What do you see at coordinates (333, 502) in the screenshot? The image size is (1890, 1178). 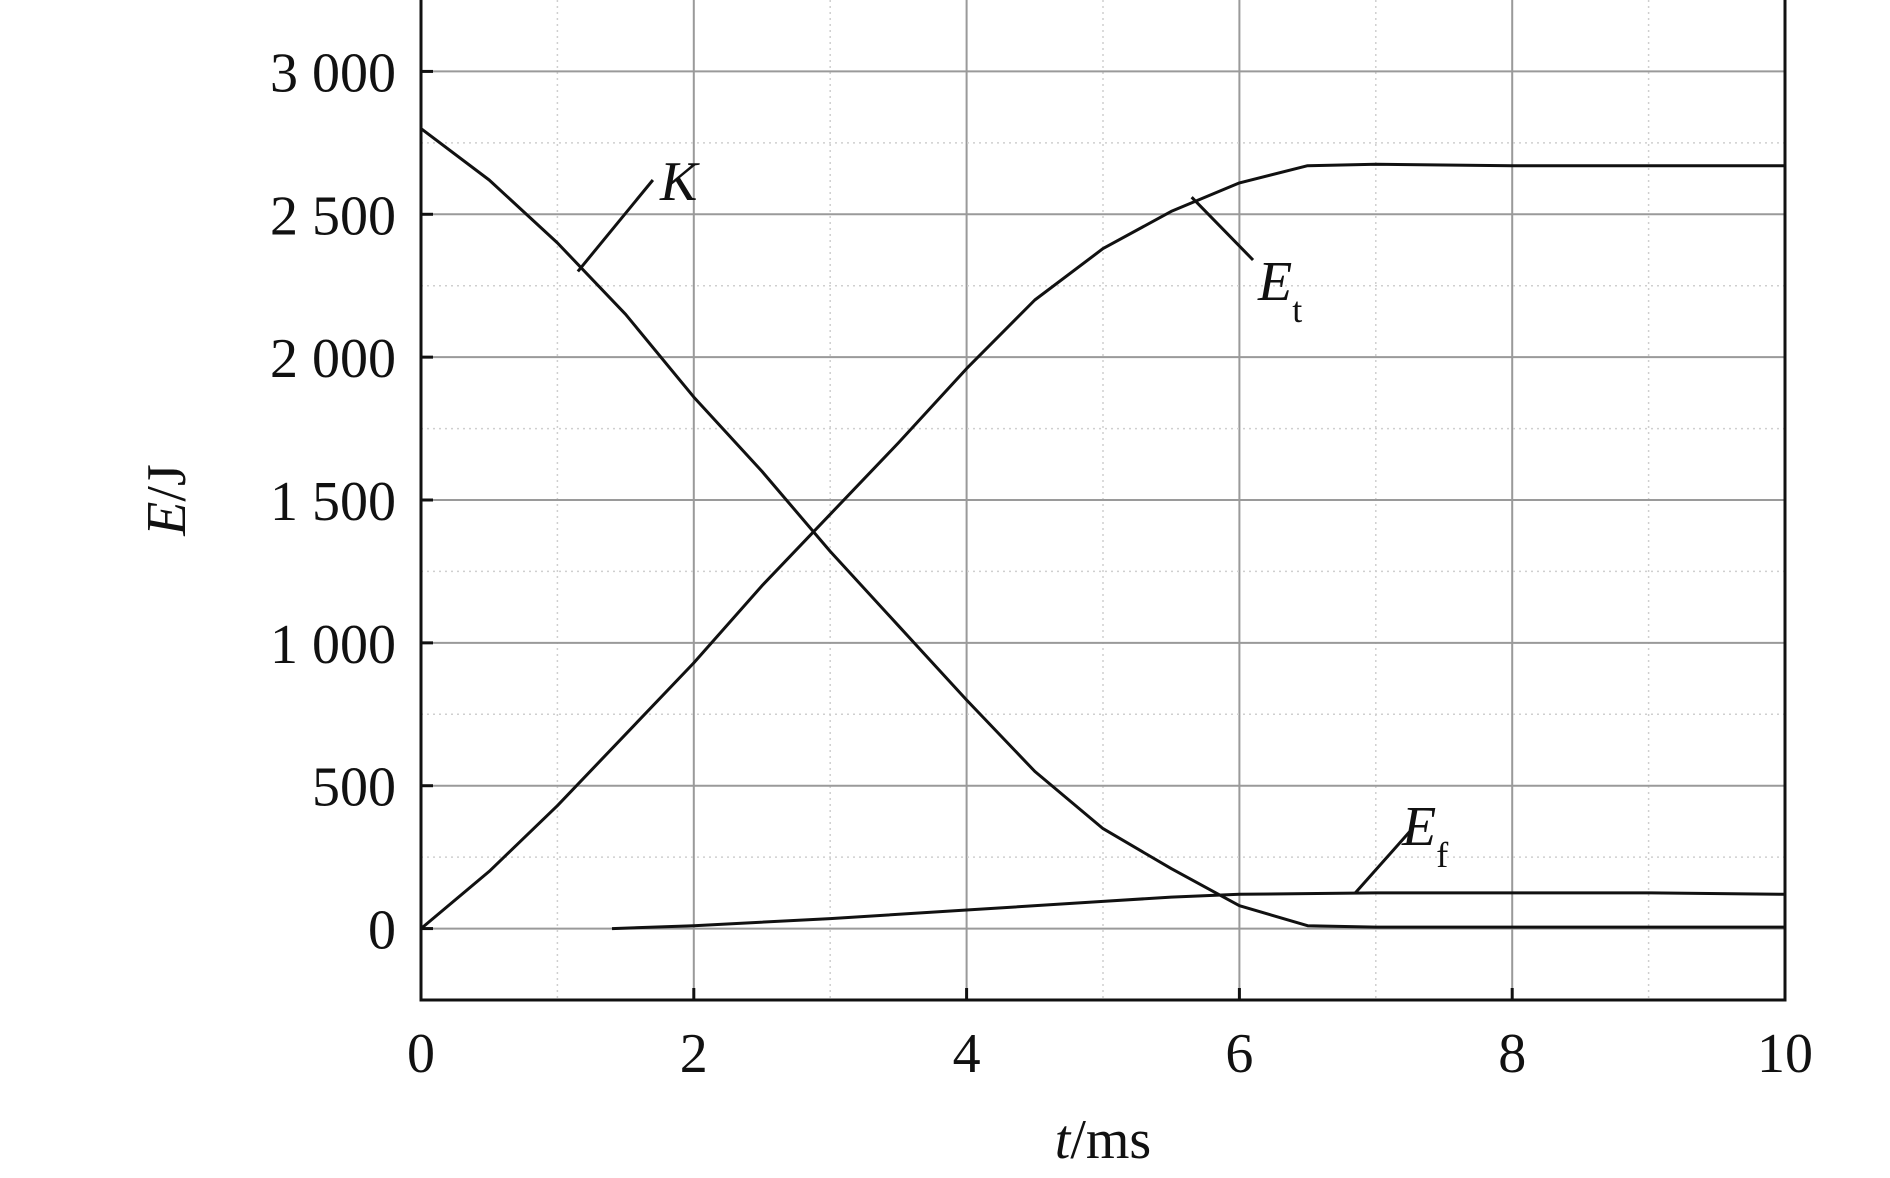 I see `y-tick-label: 1 500` at bounding box center [333, 502].